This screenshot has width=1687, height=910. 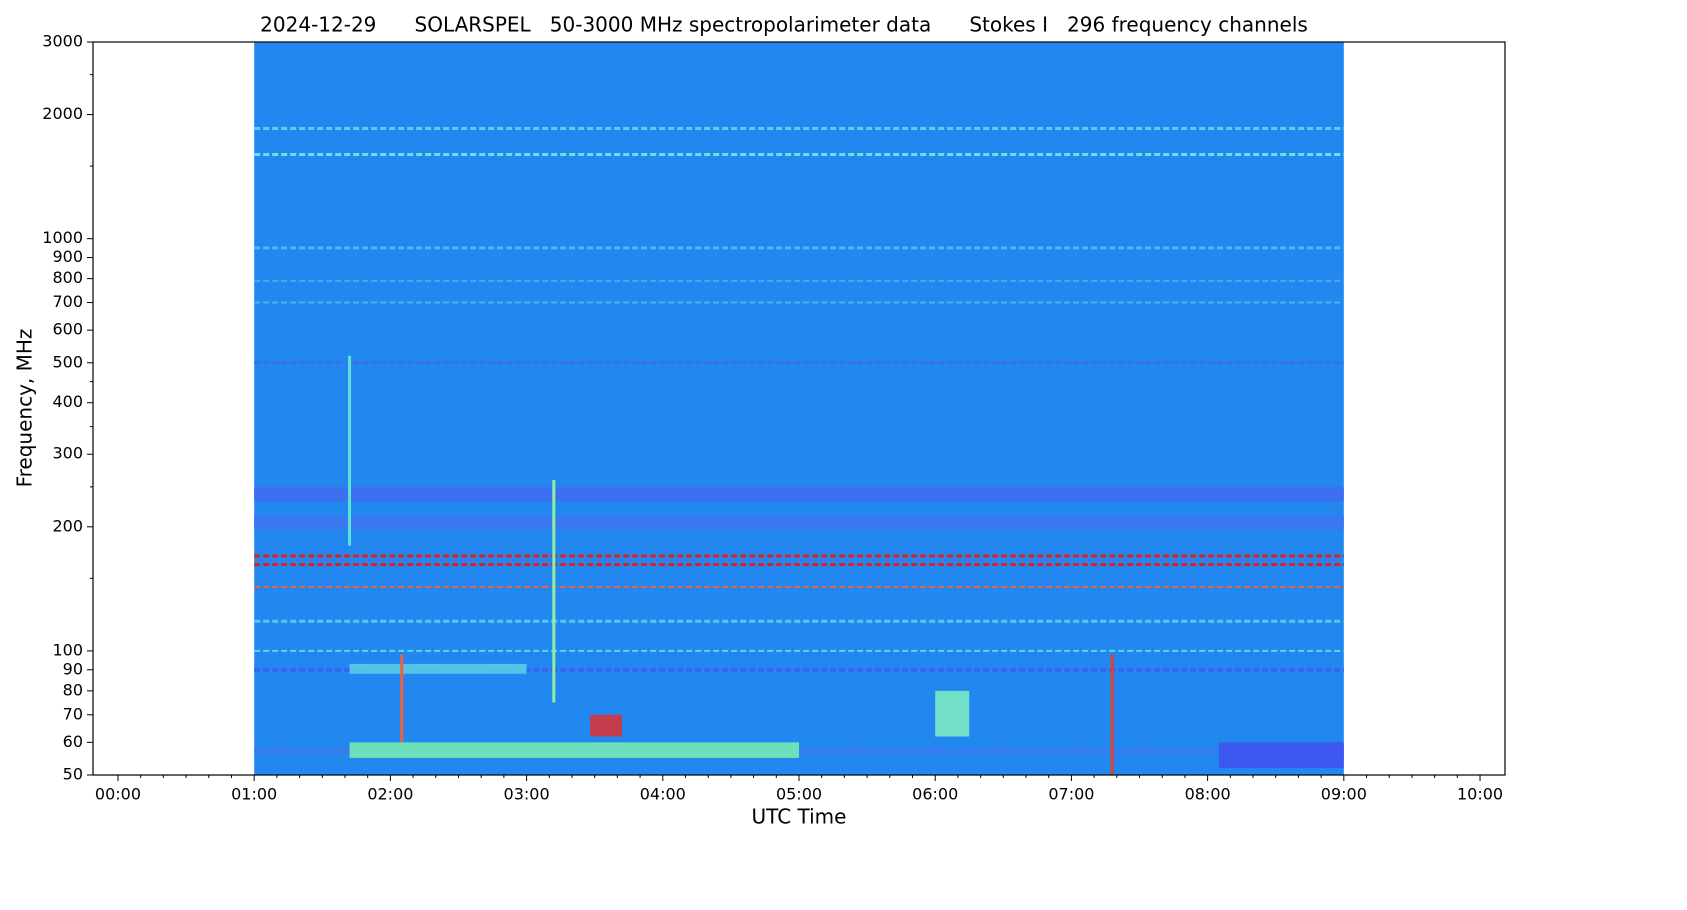 I want to click on y-tick-label: 50, so click(x=73, y=774).